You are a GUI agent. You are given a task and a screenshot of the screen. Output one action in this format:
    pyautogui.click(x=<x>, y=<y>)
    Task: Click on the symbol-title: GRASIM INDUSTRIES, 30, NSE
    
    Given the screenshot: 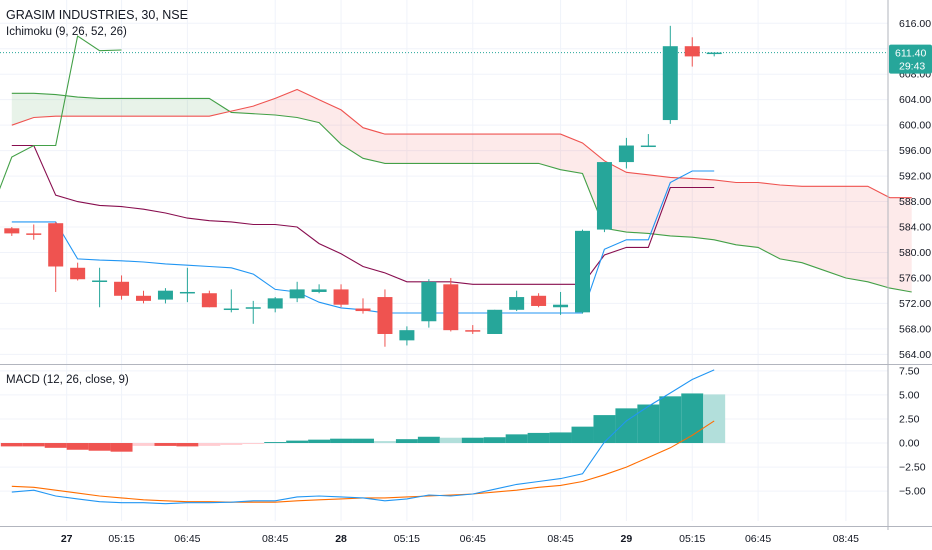 What is the action you would take?
    pyautogui.click(x=97, y=15)
    